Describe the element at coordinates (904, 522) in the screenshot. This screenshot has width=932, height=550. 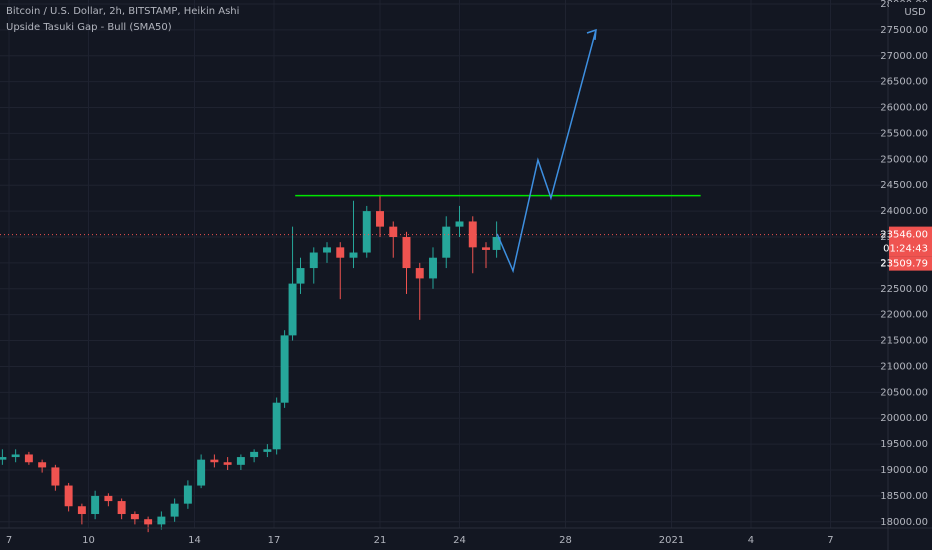
I see `y-tick-label: 18000.00` at that location.